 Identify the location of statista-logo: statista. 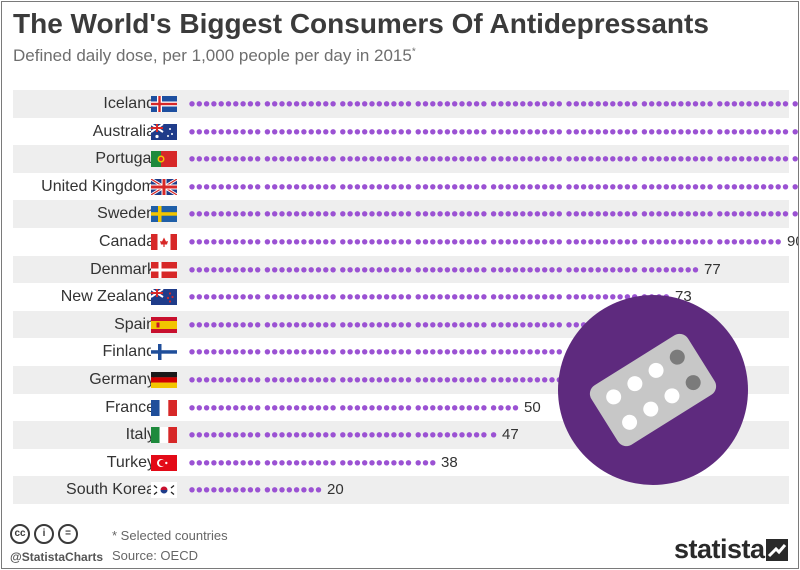
(719, 549).